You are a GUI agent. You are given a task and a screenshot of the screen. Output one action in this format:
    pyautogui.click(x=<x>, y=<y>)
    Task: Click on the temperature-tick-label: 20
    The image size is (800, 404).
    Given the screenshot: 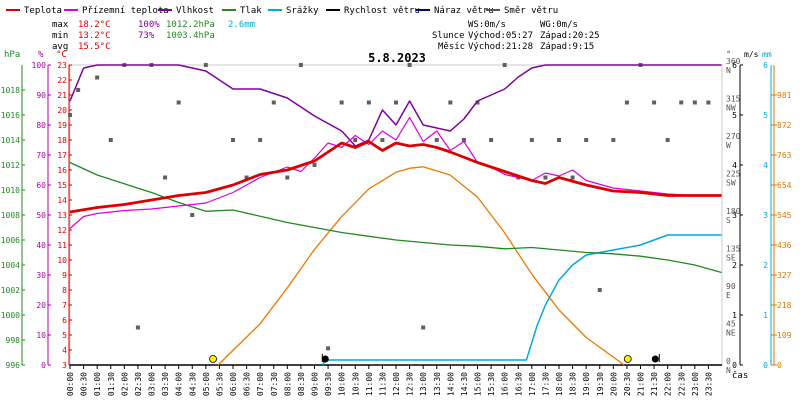 What is the action you would take?
    pyautogui.click(x=62, y=110)
    